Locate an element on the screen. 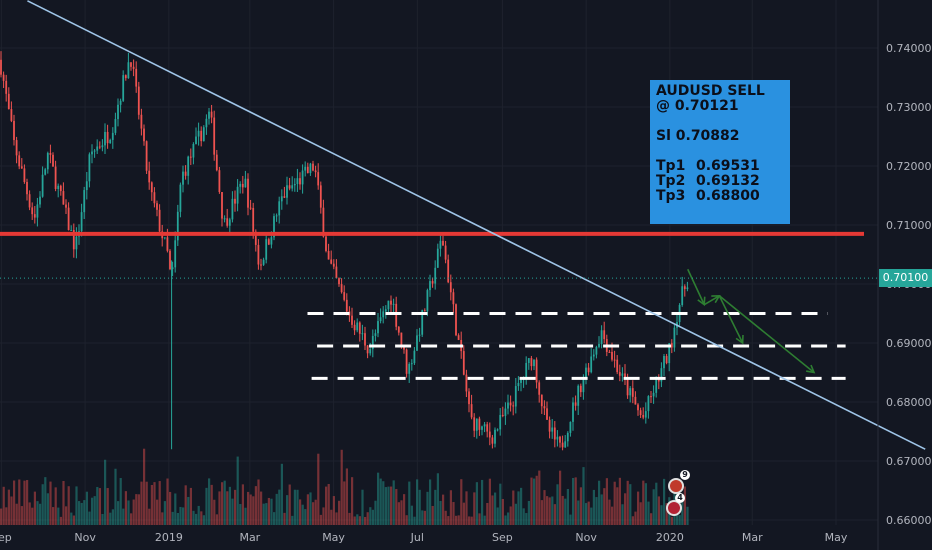 This screenshot has height=550, width=932. x-tick-label: Sep is located at coordinates (502, 537).